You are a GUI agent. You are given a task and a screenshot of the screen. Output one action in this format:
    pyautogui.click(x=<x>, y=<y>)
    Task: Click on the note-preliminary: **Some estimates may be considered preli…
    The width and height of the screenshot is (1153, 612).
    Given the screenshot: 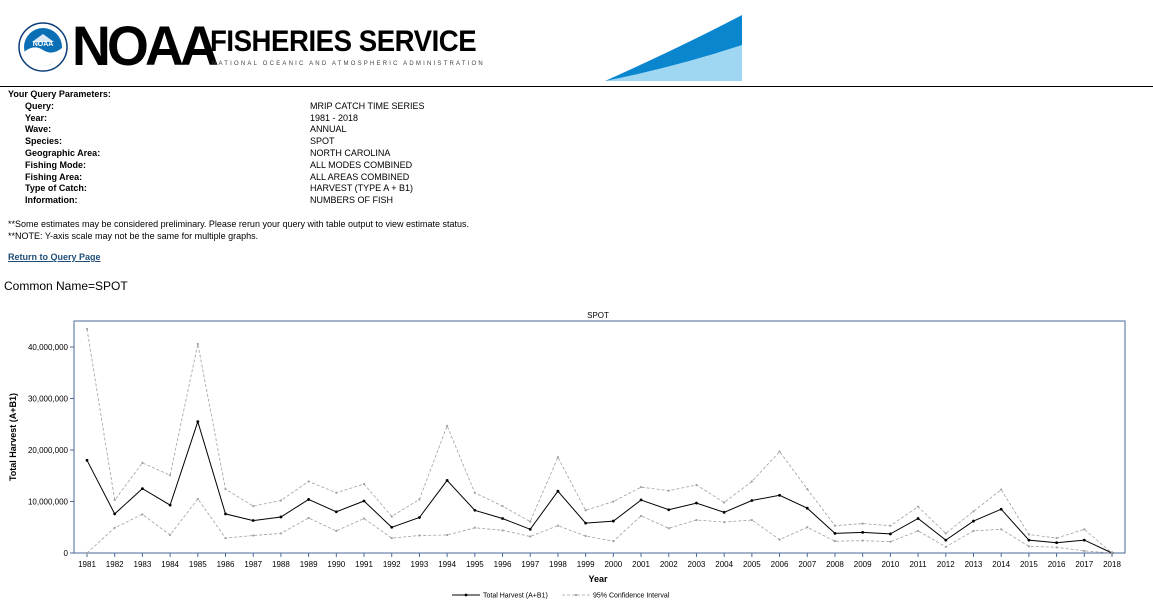 What is the action you would take?
    pyautogui.click(x=239, y=224)
    